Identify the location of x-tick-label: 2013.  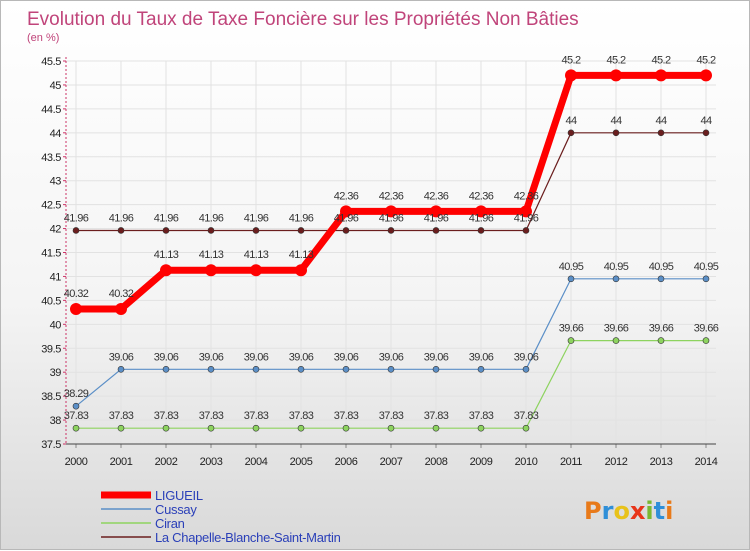
(661, 462).